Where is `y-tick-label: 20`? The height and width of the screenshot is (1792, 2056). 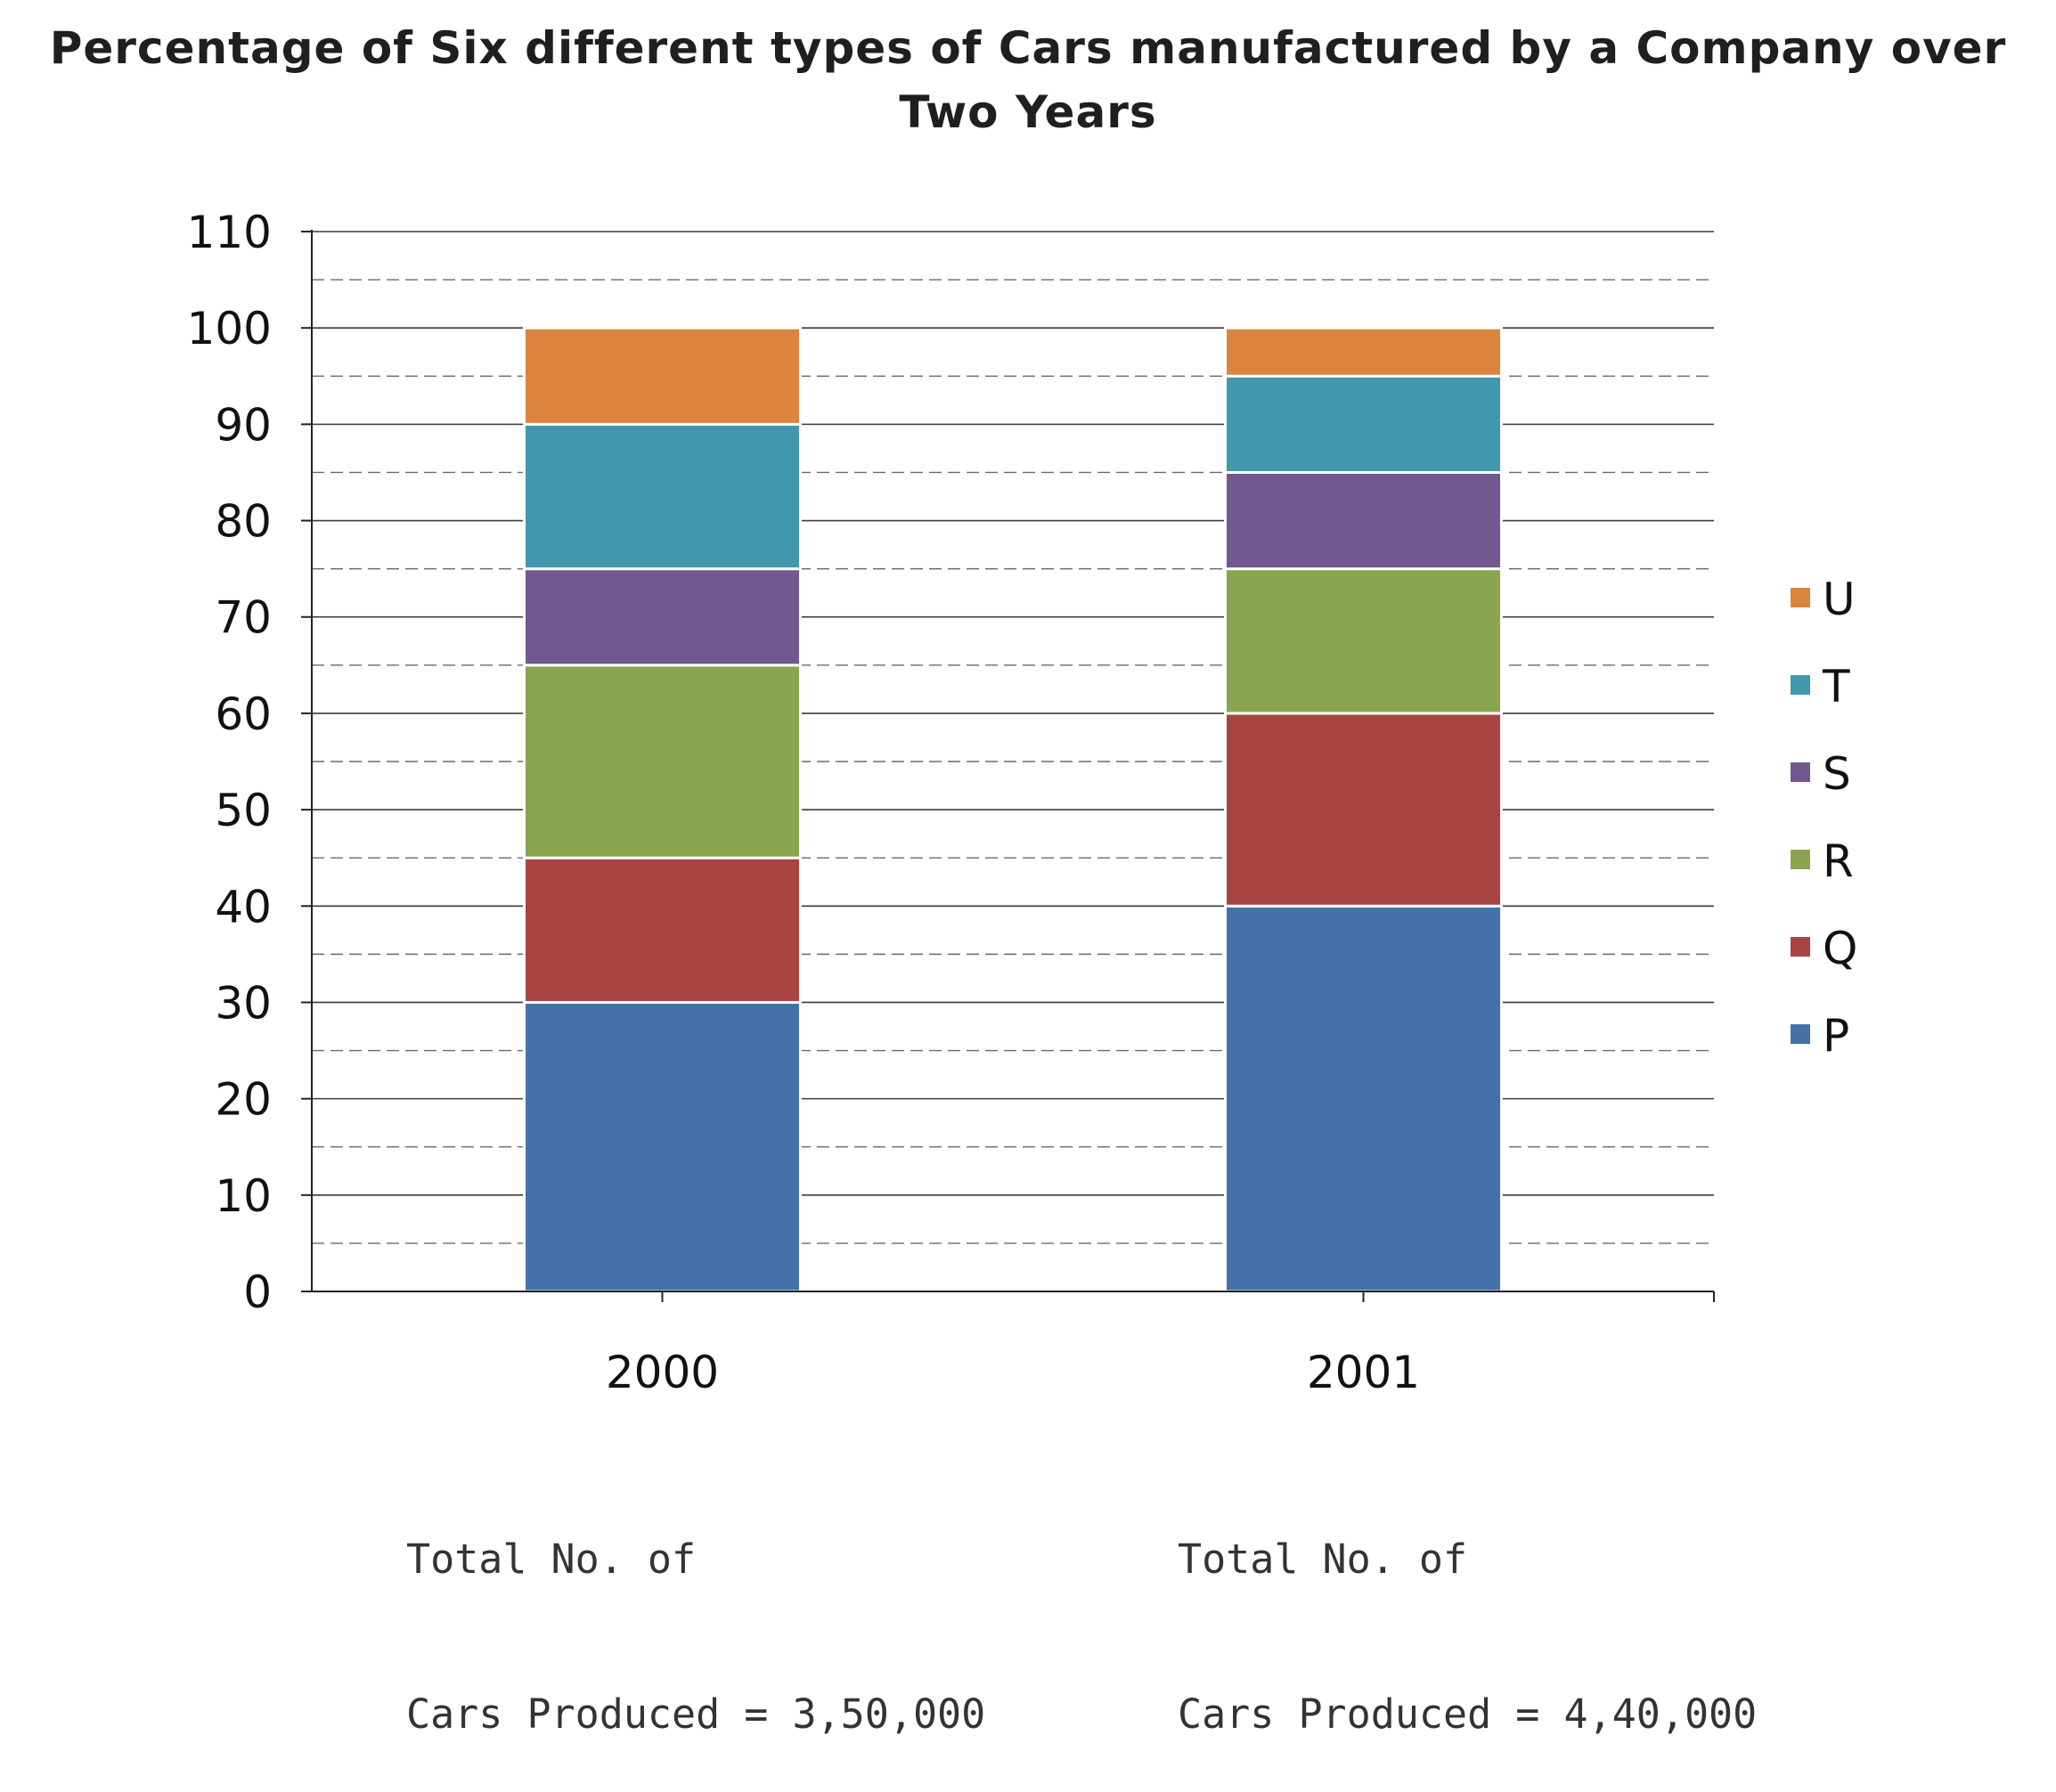
y-tick-label: 20 is located at coordinates (244, 1100).